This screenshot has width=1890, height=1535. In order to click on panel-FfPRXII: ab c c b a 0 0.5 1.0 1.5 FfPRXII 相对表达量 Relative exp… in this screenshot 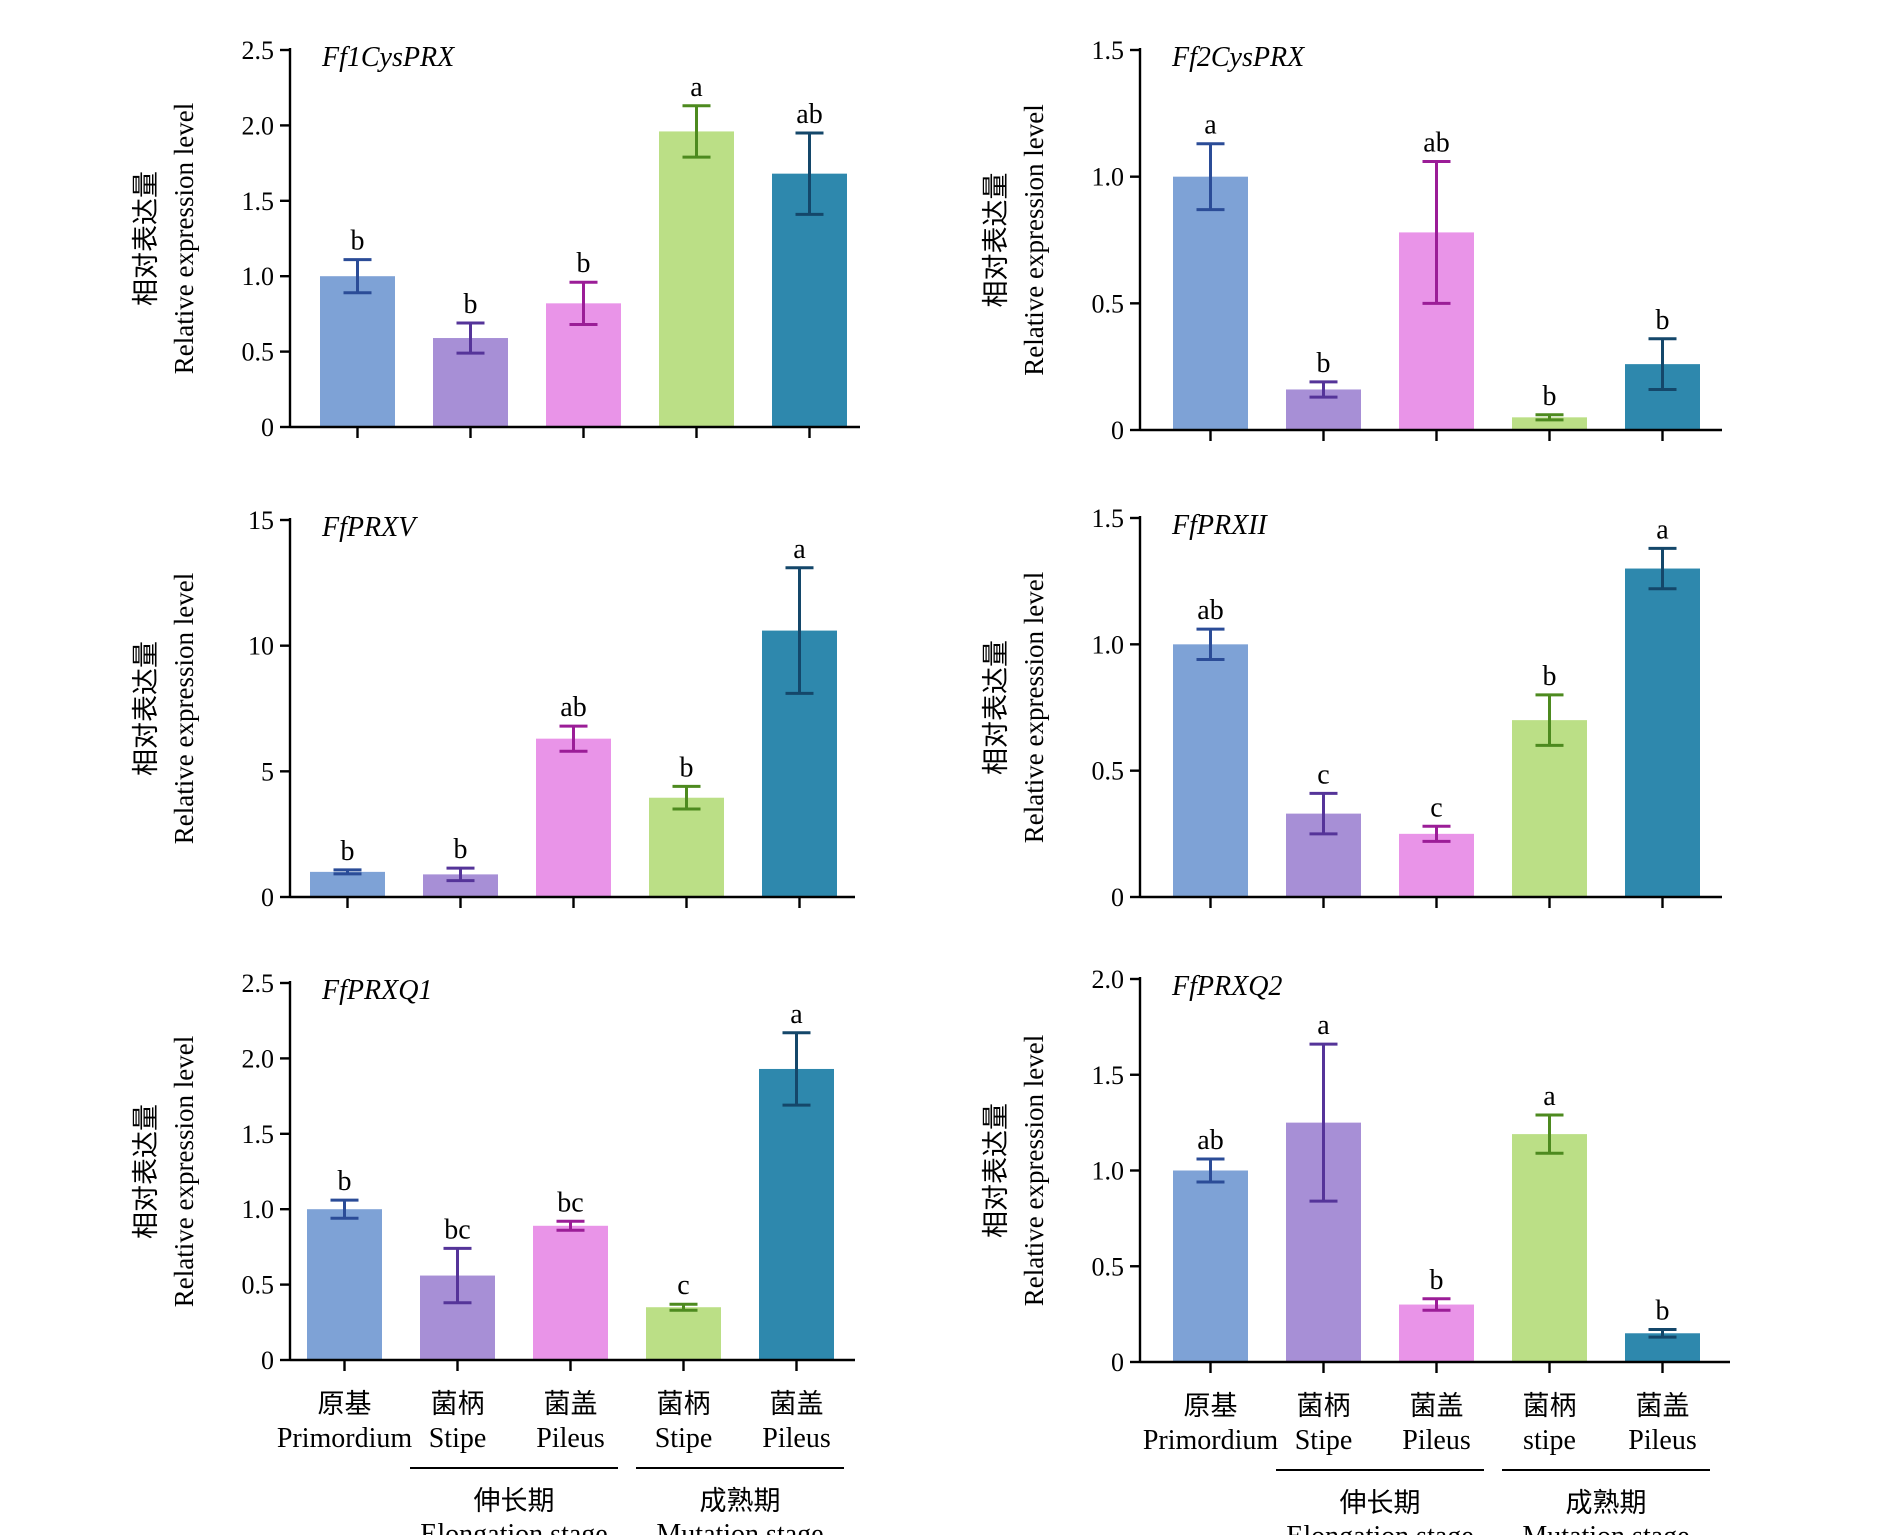, I will do `click(1351, 708)`.